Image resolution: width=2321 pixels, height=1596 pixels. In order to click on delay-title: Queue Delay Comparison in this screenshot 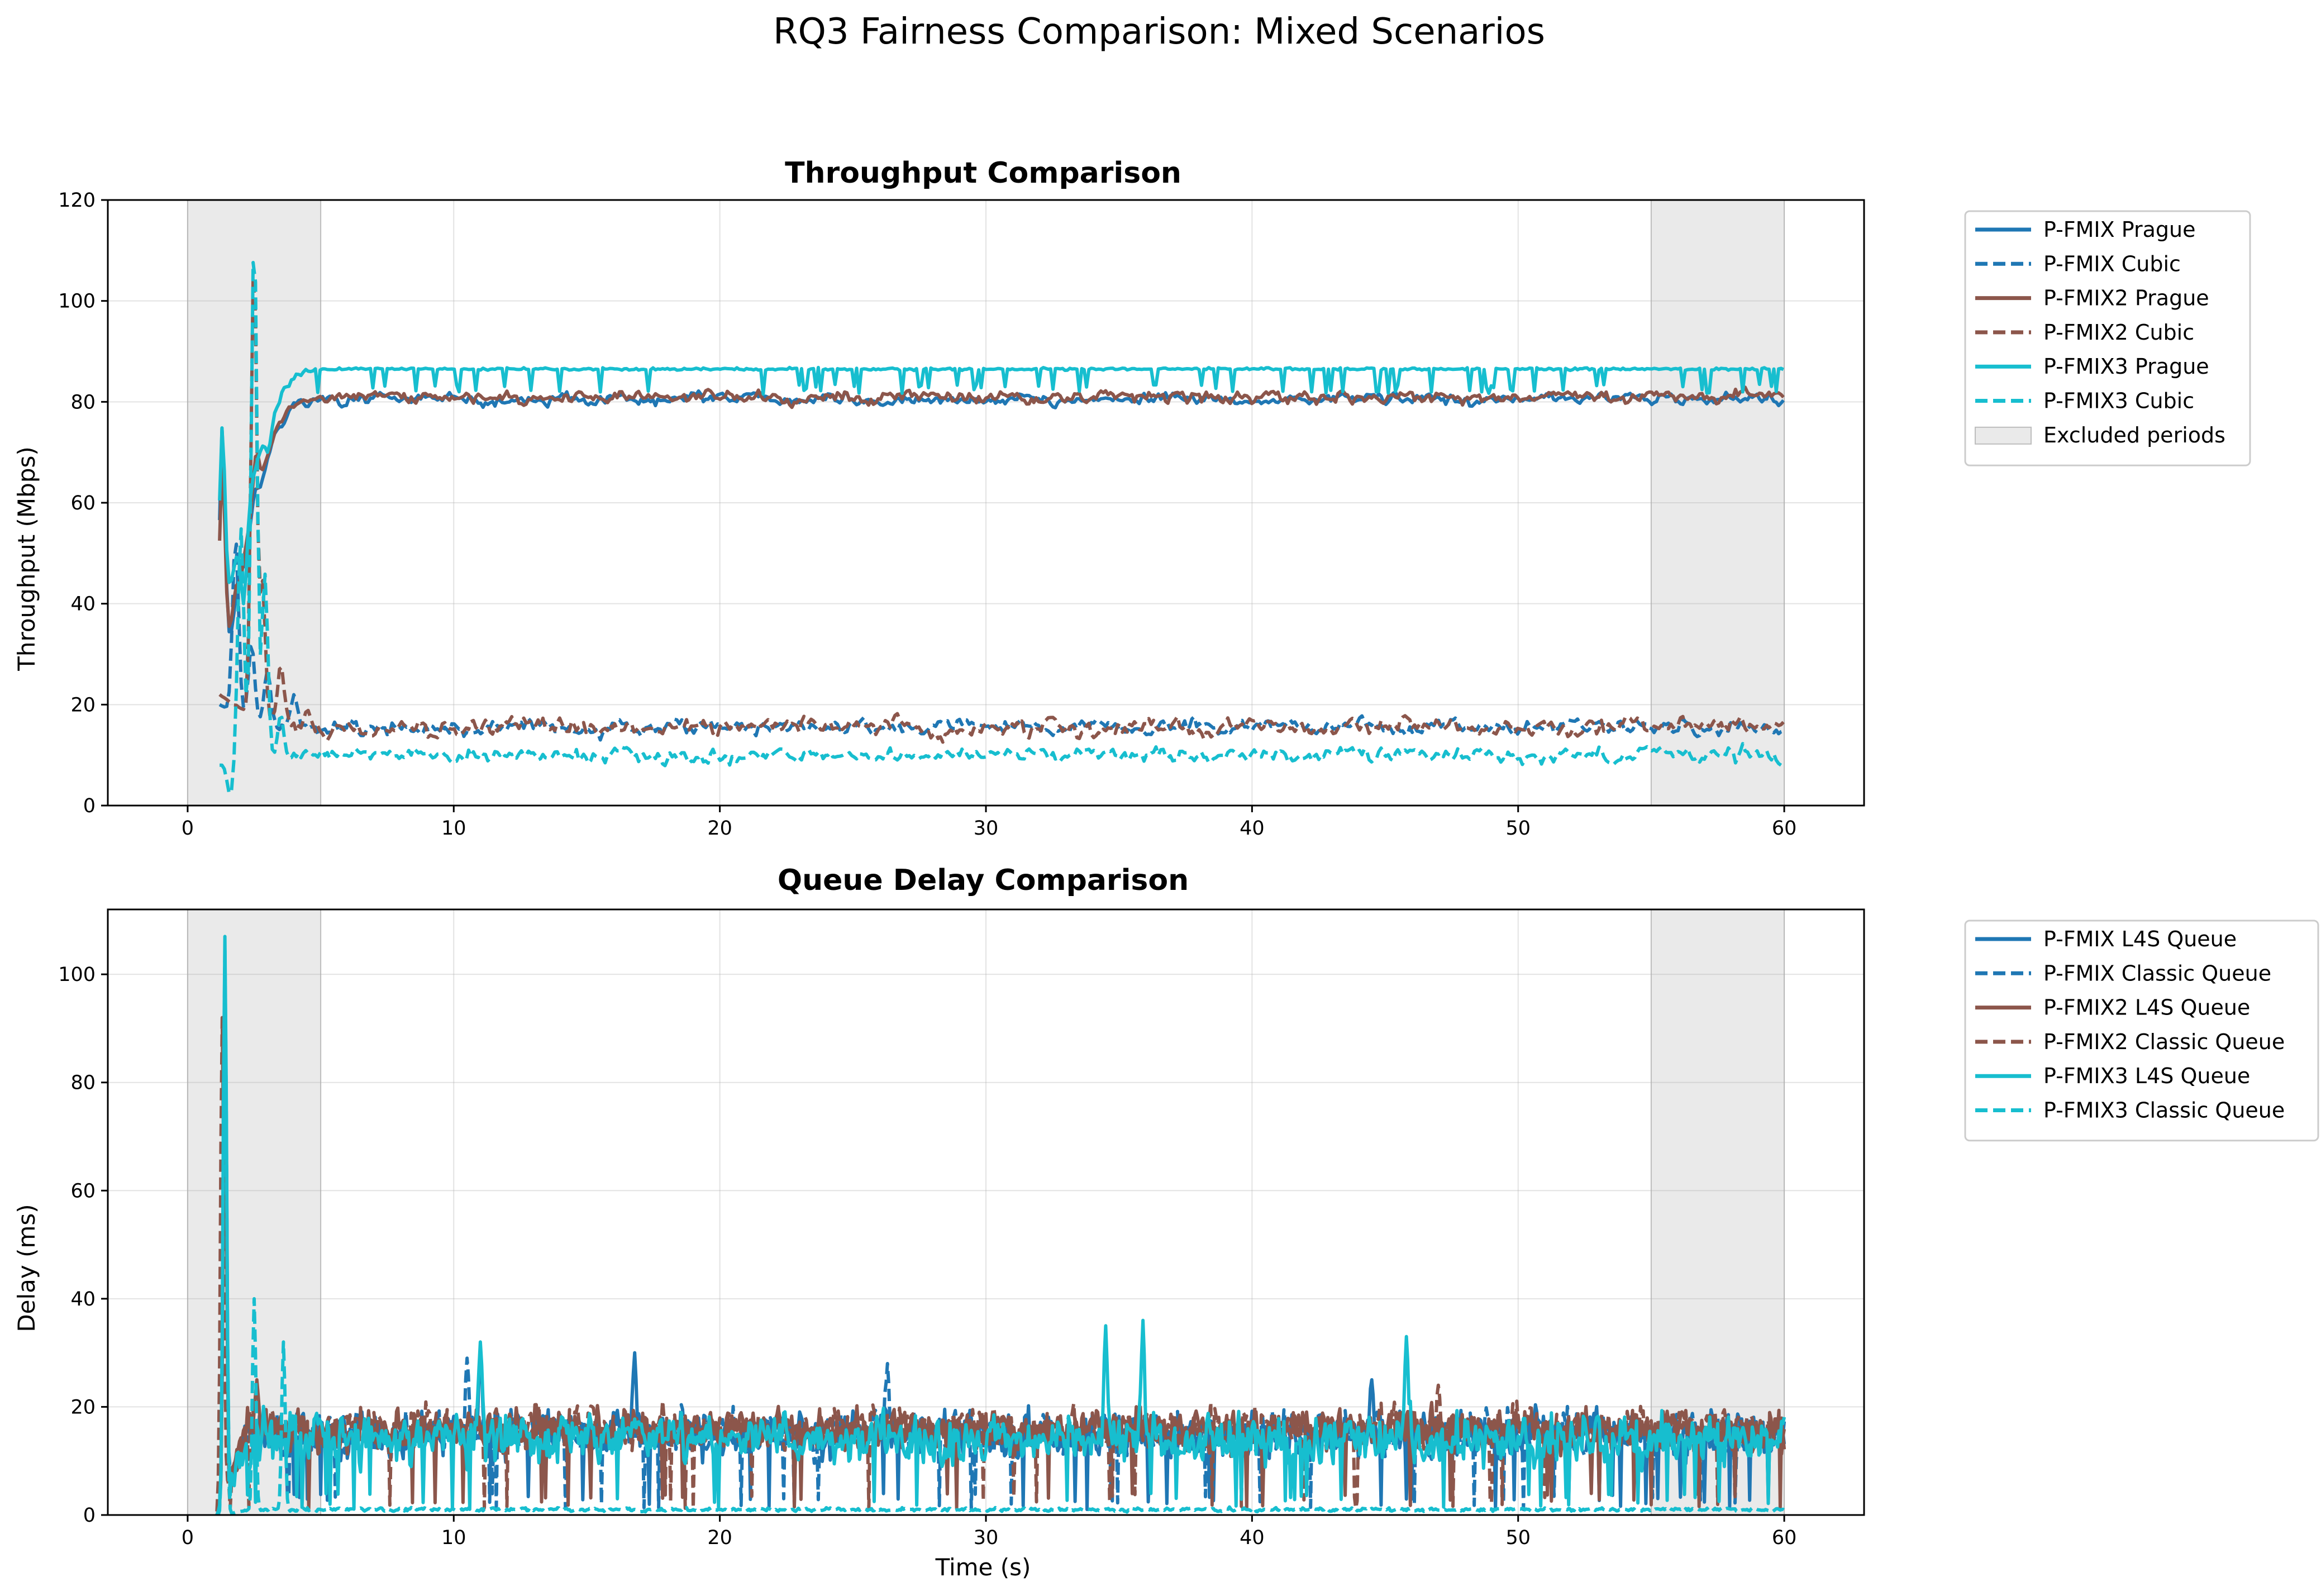, I will do `click(984, 881)`.